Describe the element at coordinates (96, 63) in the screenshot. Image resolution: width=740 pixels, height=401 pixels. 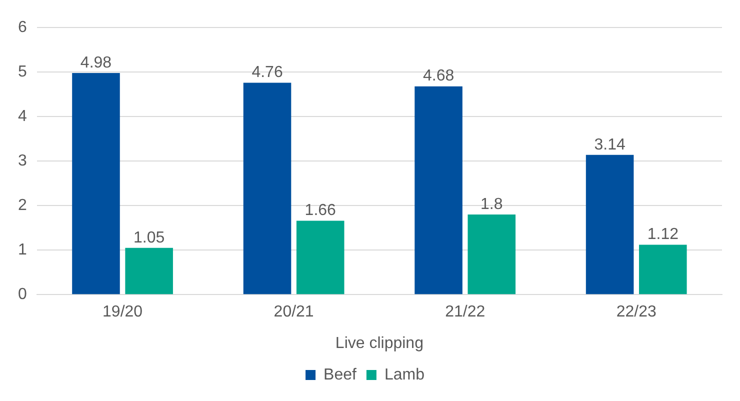
I see `data-label: 4.98` at that location.